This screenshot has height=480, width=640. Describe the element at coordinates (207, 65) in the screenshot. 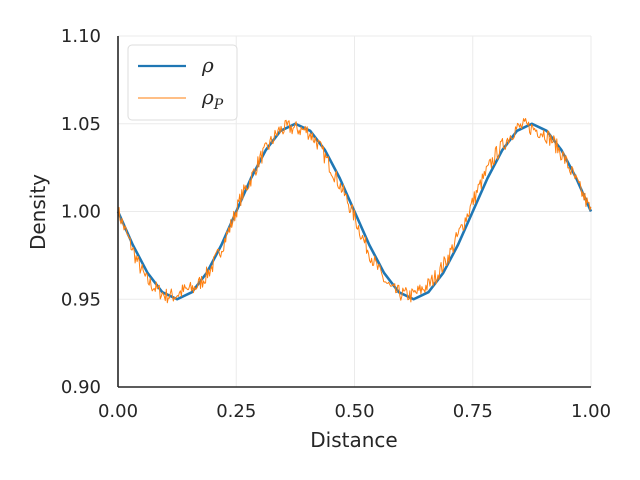

I see `legend-label-rho: ρ` at that location.